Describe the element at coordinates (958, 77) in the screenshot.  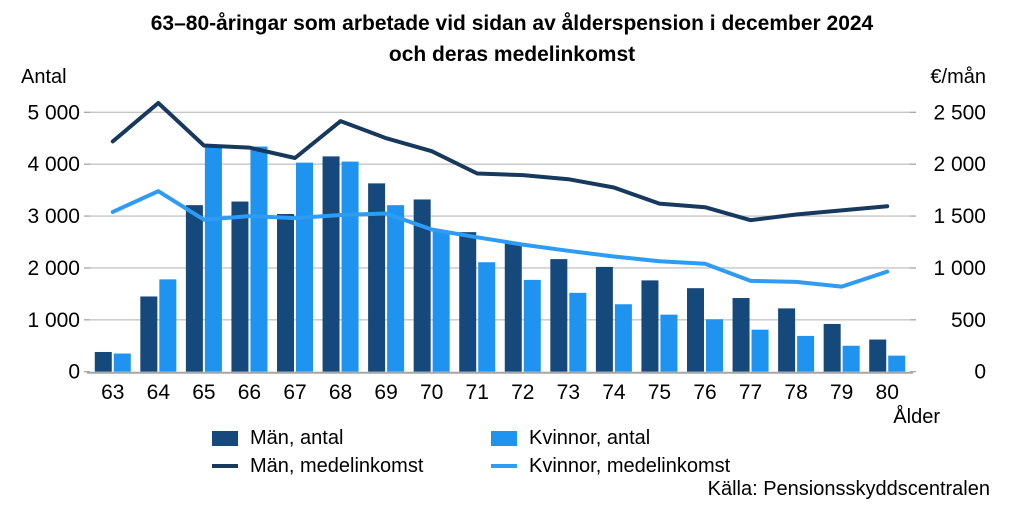
I see `right-axis-unit-label: €/mån` at that location.